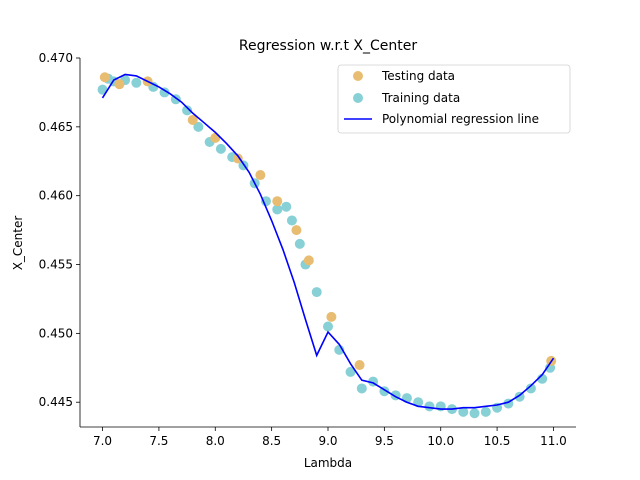 The image size is (640, 480). What do you see at coordinates (497, 441) in the screenshot?
I see `x-tick-label: 10.5` at bounding box center [497, 441].